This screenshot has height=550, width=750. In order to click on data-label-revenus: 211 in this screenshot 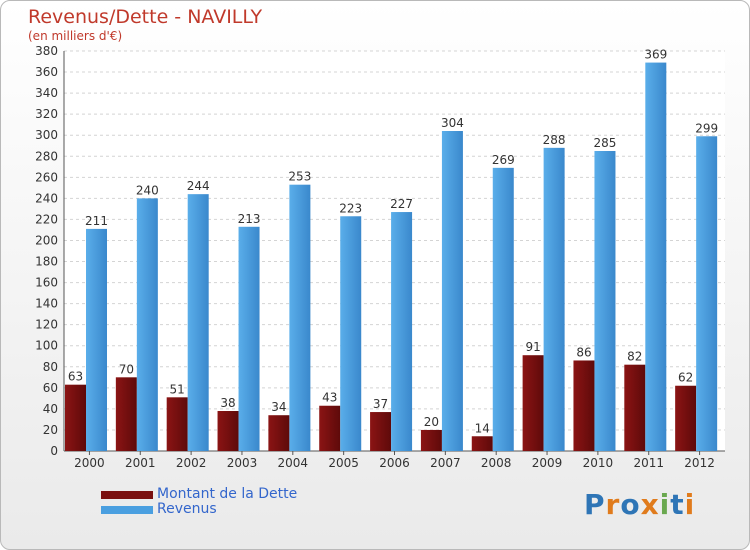, I will do `click(96, 221)`.